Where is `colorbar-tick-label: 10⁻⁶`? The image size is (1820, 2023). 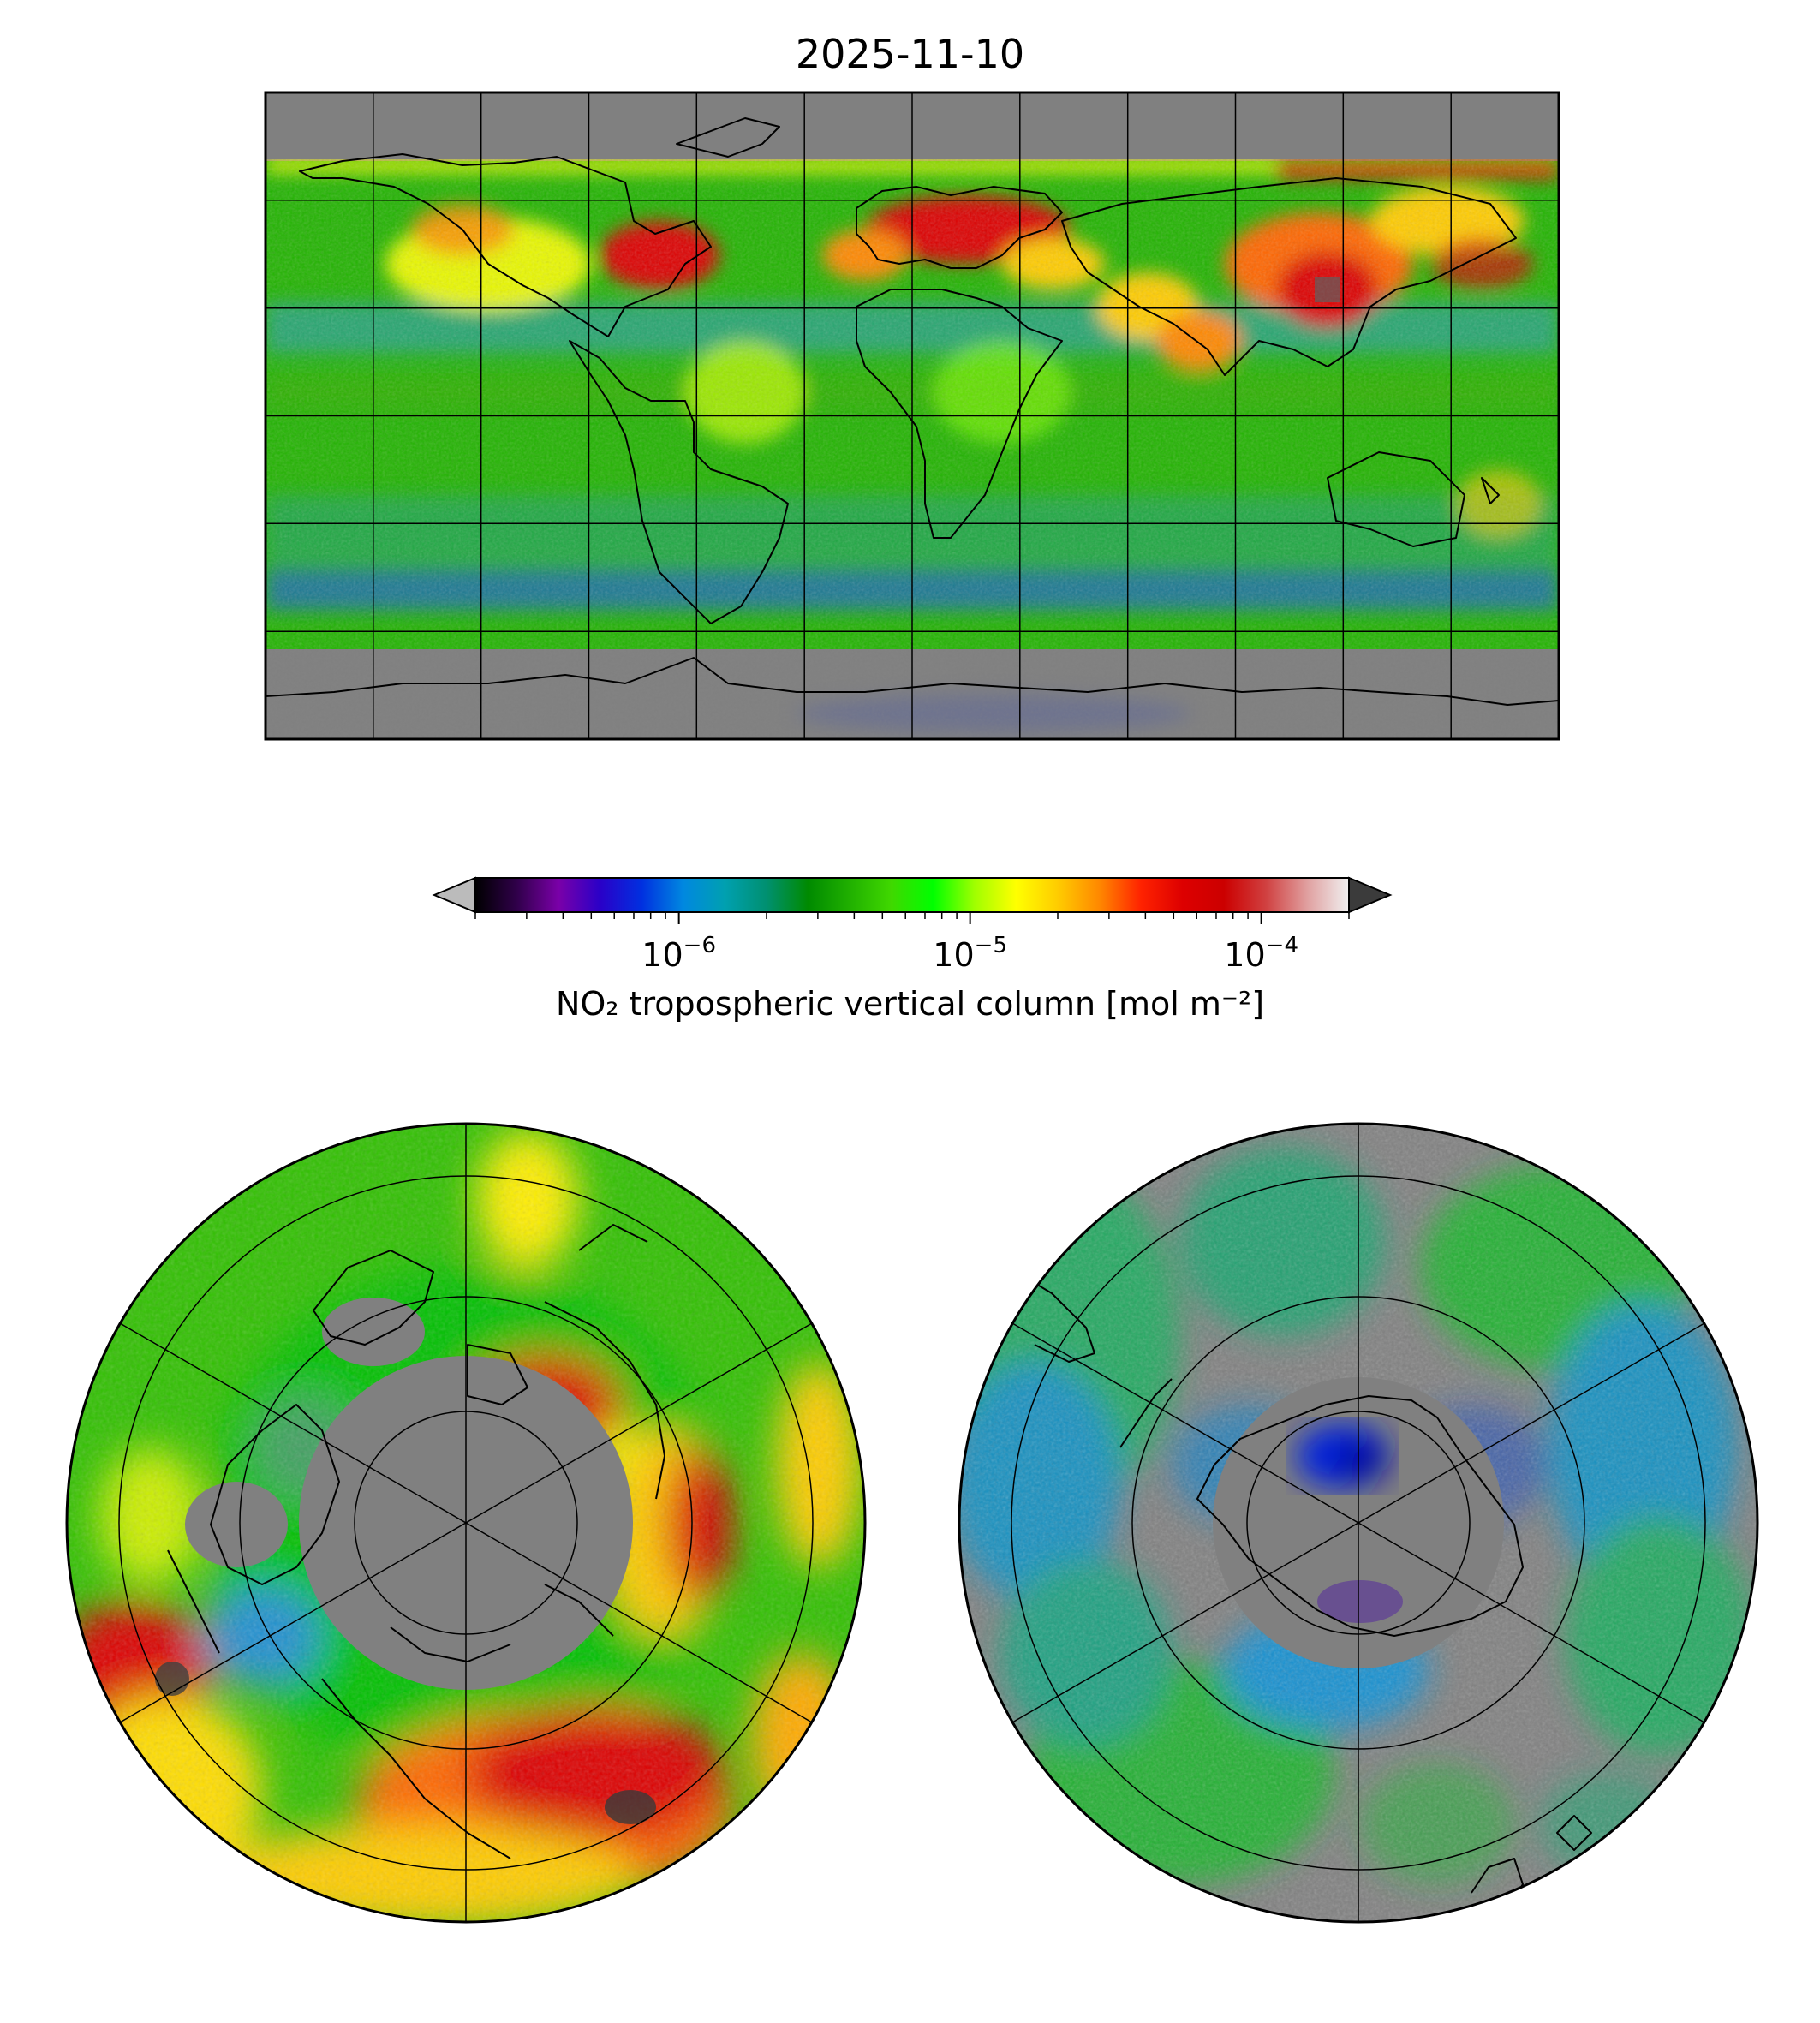 colorbar-tick-label: 10⁻⁶ is located at coordinates (679, 953).